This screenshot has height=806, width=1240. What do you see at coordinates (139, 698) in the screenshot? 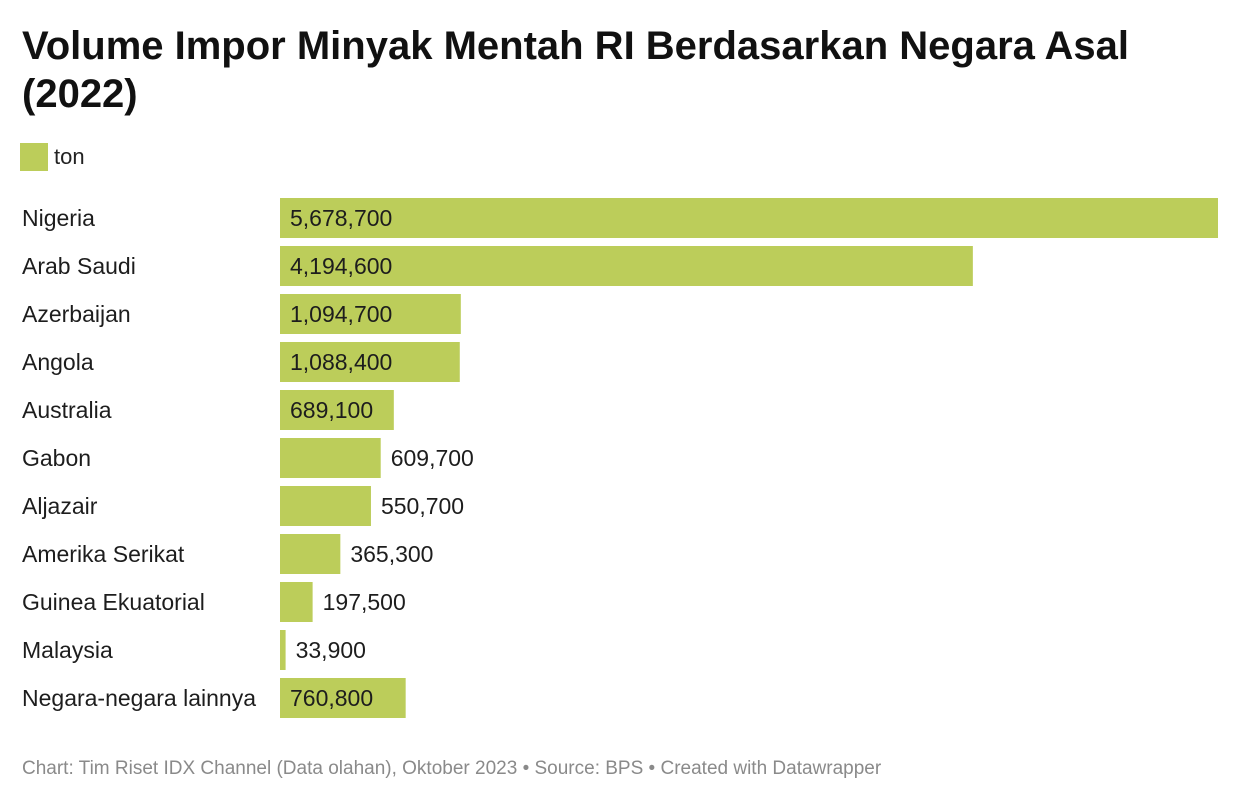
I see `category-label: Negara-negara lainnya` at bounding box center [139, 698].